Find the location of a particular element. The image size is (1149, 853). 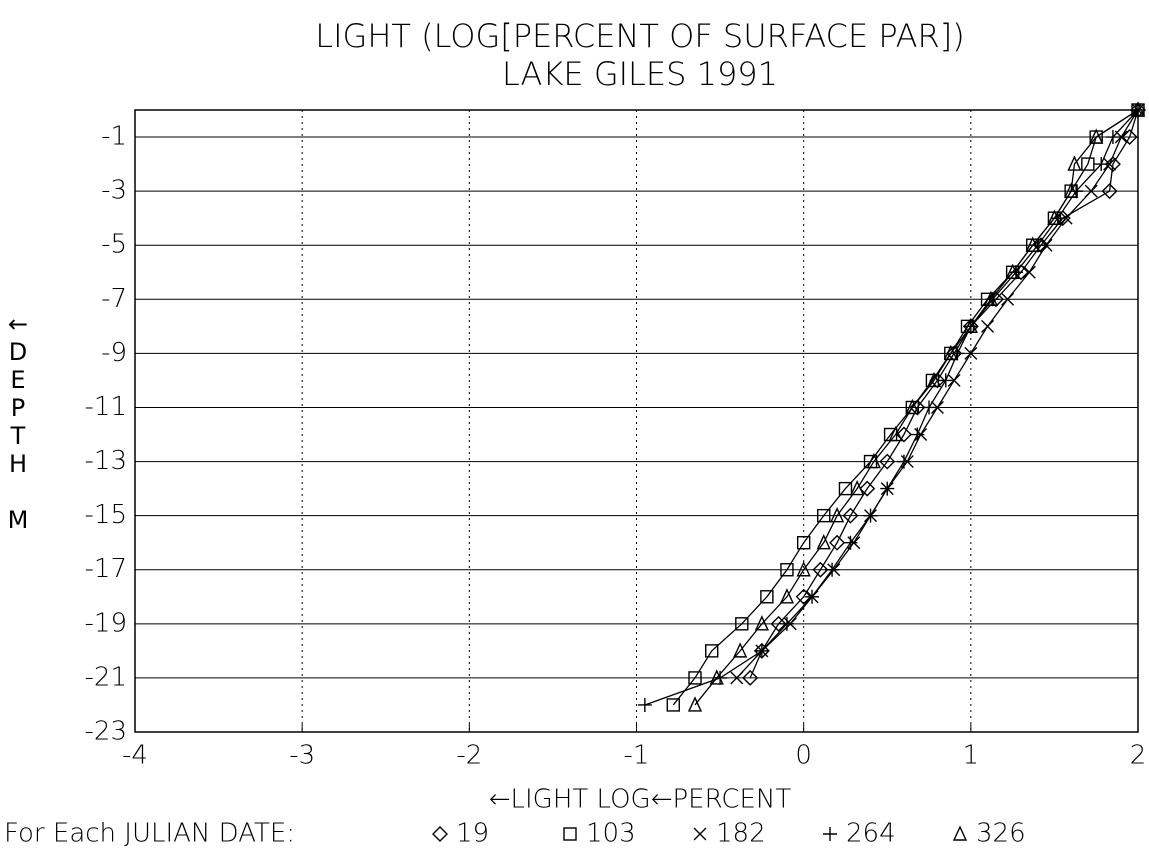

chart-title: LIGHT (LOG[PERCENT OF SURFACE PAR]) is located at coordinates (639, 36).